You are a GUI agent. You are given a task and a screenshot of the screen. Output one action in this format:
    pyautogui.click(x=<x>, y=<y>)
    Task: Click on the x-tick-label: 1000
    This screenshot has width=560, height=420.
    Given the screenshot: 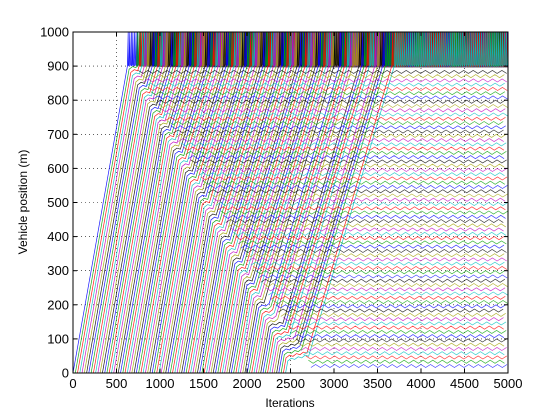 What is the action you would take?
    pyautogui.click(x=160, y=383)
    